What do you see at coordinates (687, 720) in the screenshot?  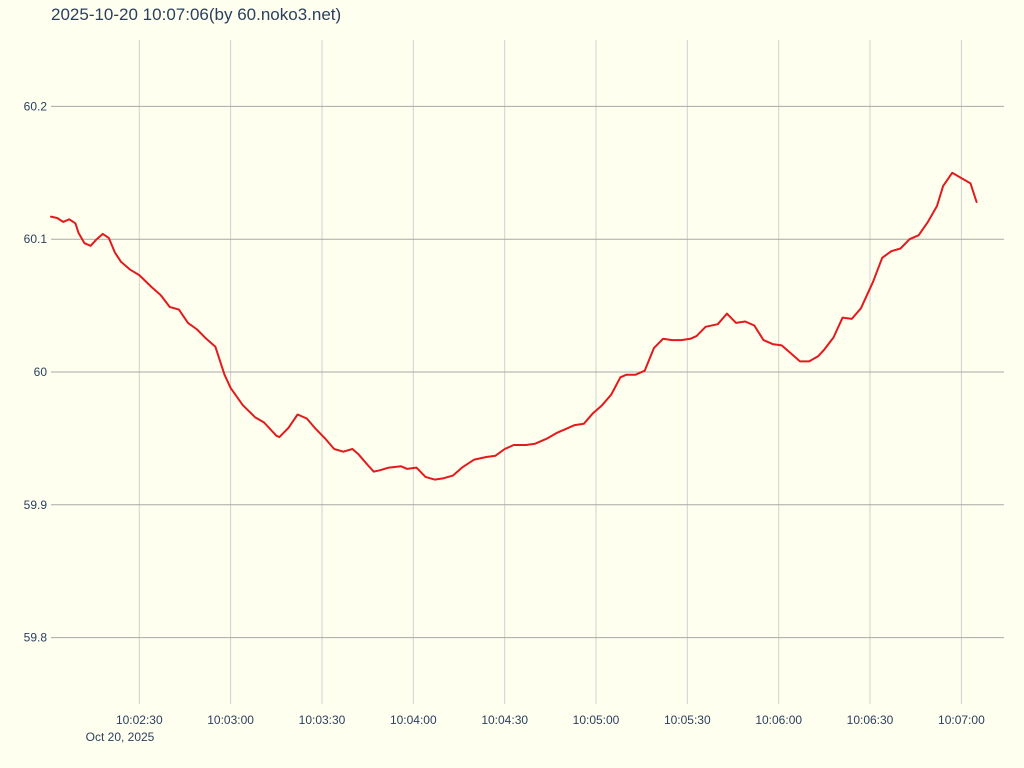 I see `x-tick-label: 10:05:30` at bounding box center [687, 720].